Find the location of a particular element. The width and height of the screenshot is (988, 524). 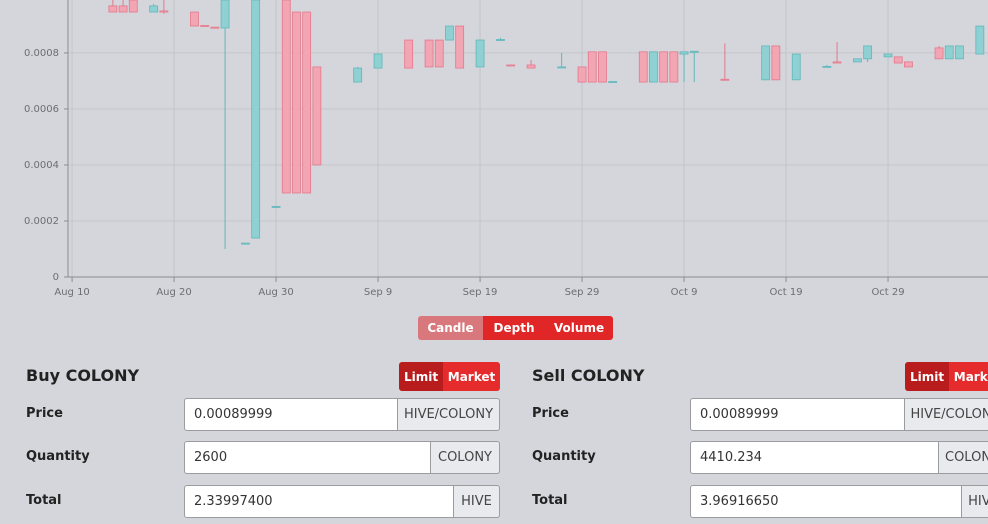

field-input: 2600 is located at coordinates (307, 457).